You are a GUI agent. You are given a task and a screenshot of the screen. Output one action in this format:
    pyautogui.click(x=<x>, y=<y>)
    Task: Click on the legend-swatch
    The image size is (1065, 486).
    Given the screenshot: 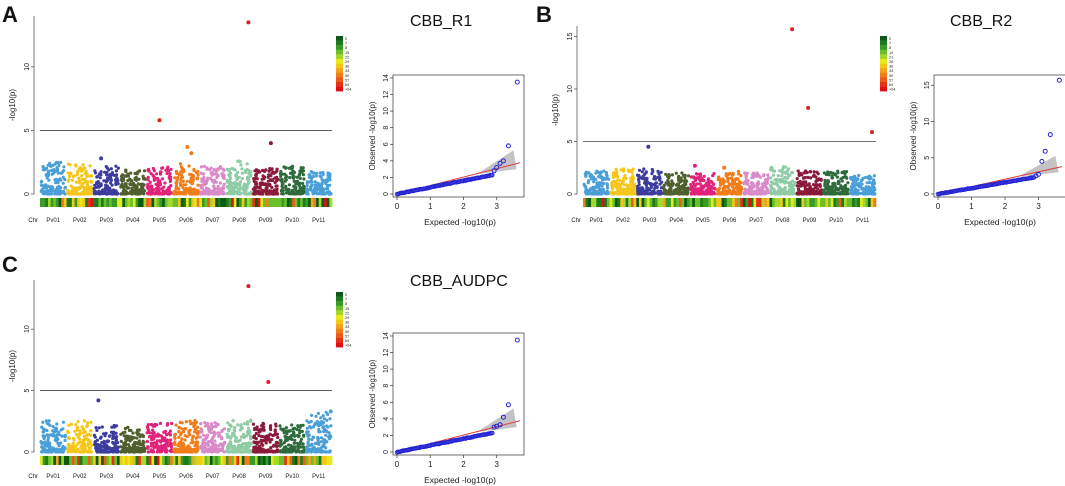 What is the action you would take?
    pyautogui.click(x=883, y=66)
    